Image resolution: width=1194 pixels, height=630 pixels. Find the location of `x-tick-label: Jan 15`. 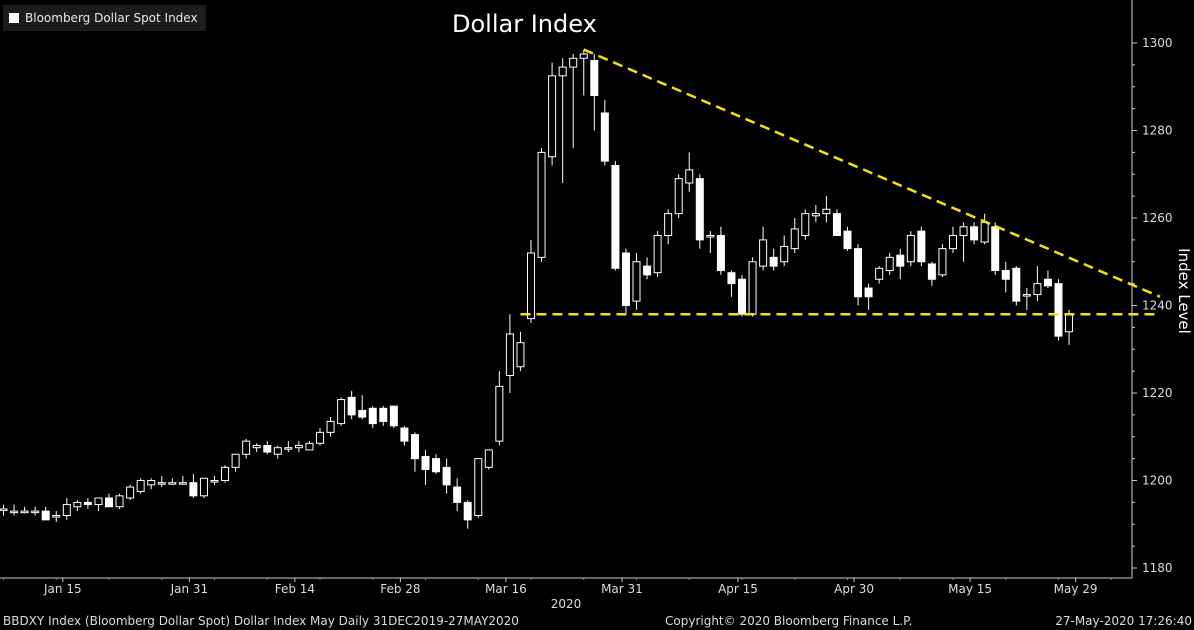

x-tick-label: Jan 15 is located at coordinates (62, 589).